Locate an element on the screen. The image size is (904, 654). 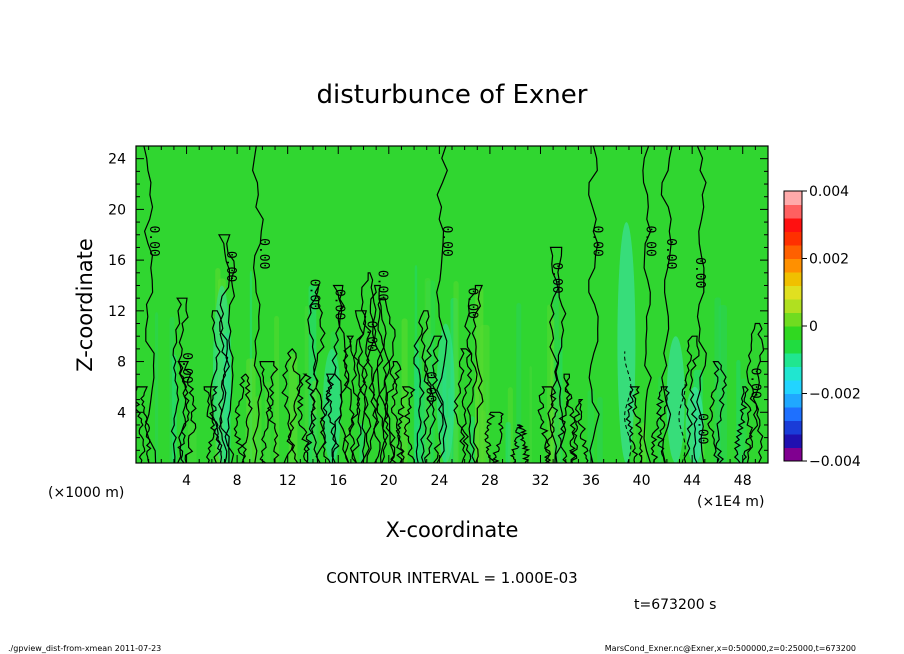
footer-left: ./gpview_dist-from-xmean 2011-07-23 is located at coordinates (84, 648).